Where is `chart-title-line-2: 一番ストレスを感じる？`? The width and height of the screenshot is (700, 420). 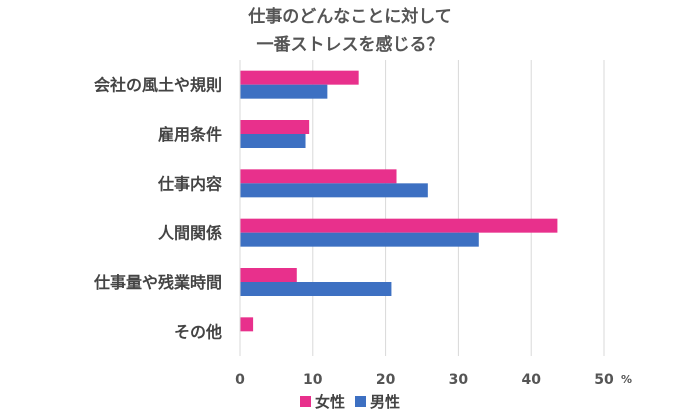
chart-title-line-2: 一番ストレスを感じる？ is located at coordinates (350, 45).